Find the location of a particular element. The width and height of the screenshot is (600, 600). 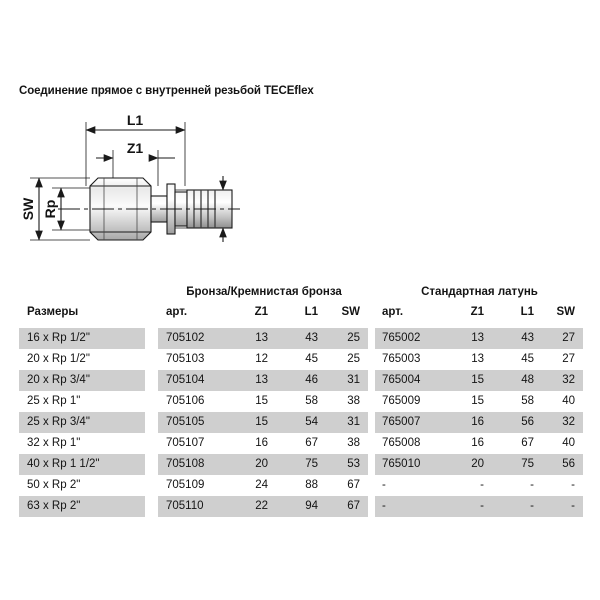

cell-brass-art: 765003 is located at coordinates (401, 359).